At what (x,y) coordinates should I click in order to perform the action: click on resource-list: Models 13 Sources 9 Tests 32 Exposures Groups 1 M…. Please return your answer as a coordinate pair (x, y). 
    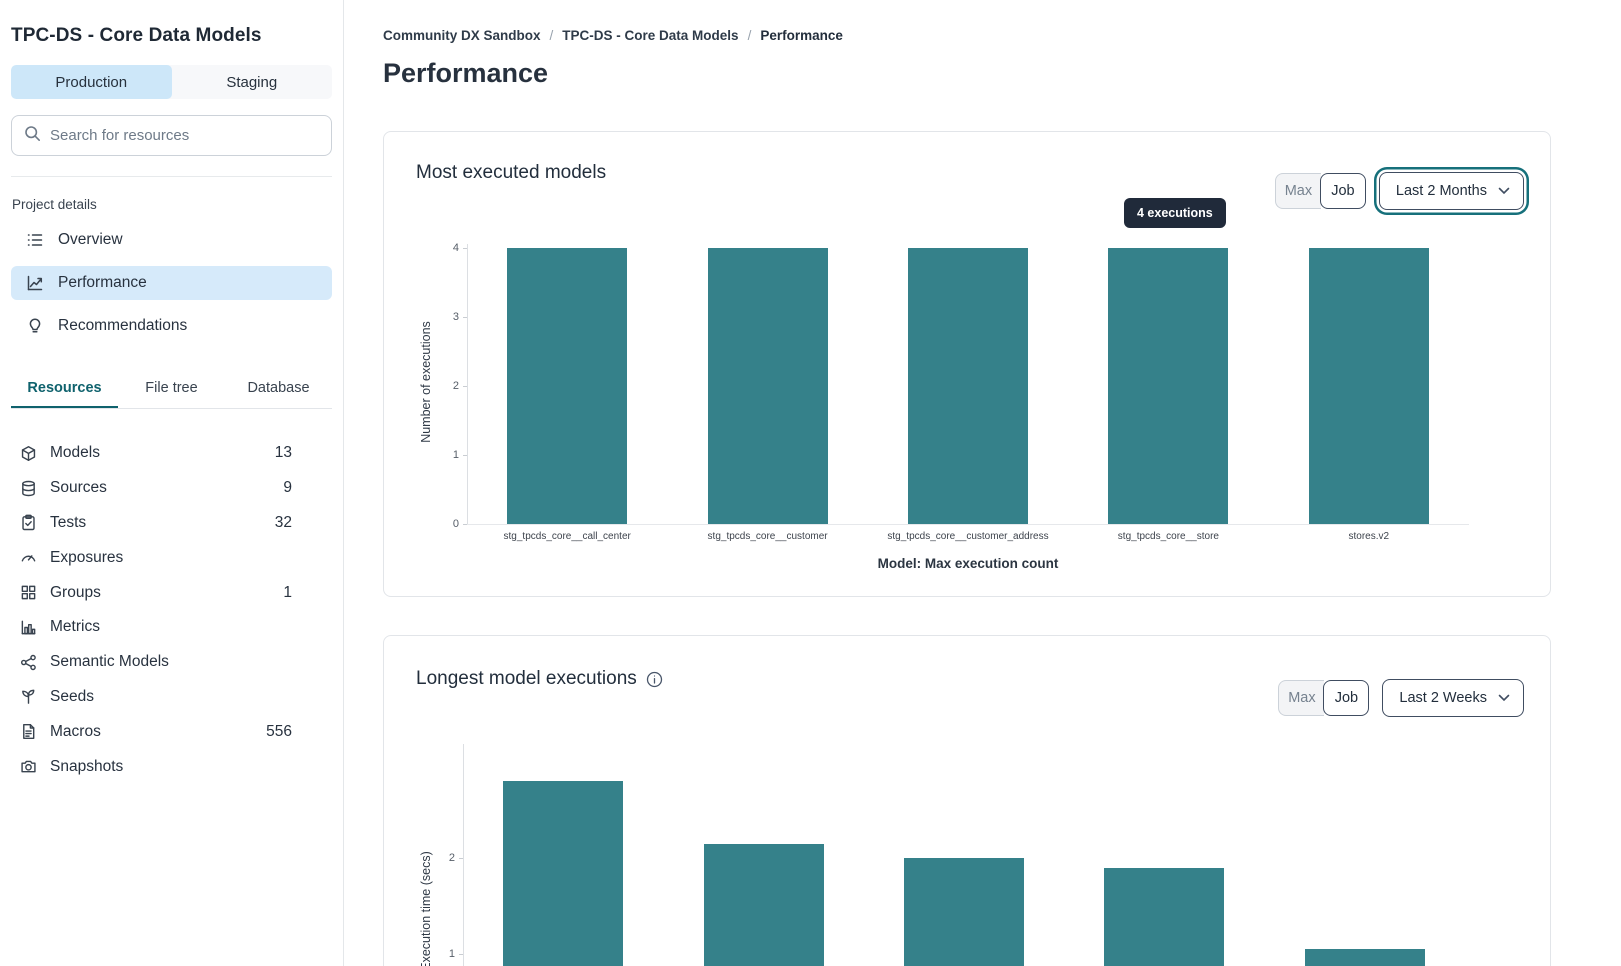
    Looking at the image, I should click on (171, 596).